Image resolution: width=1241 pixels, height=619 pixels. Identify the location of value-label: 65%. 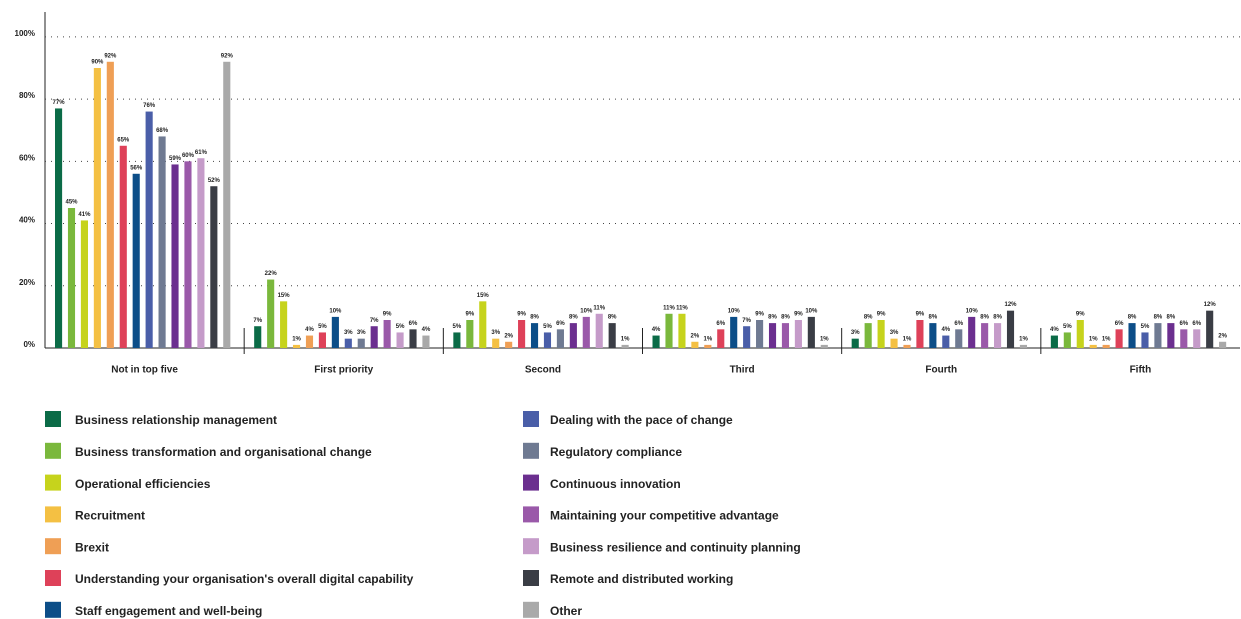
(123, 140).